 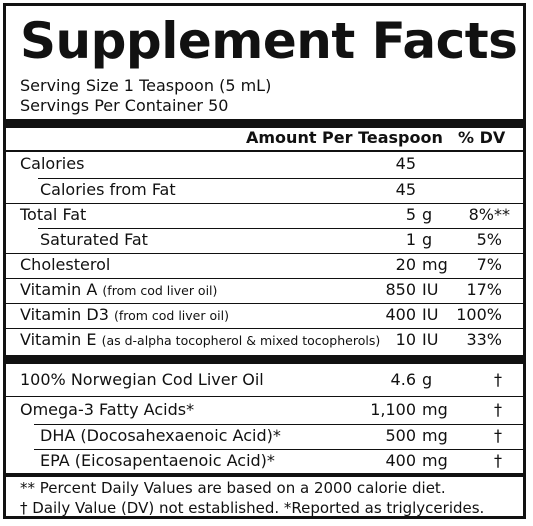 I want to click on row-vitamin-a-unit: IU, so click(x=430, y=289).